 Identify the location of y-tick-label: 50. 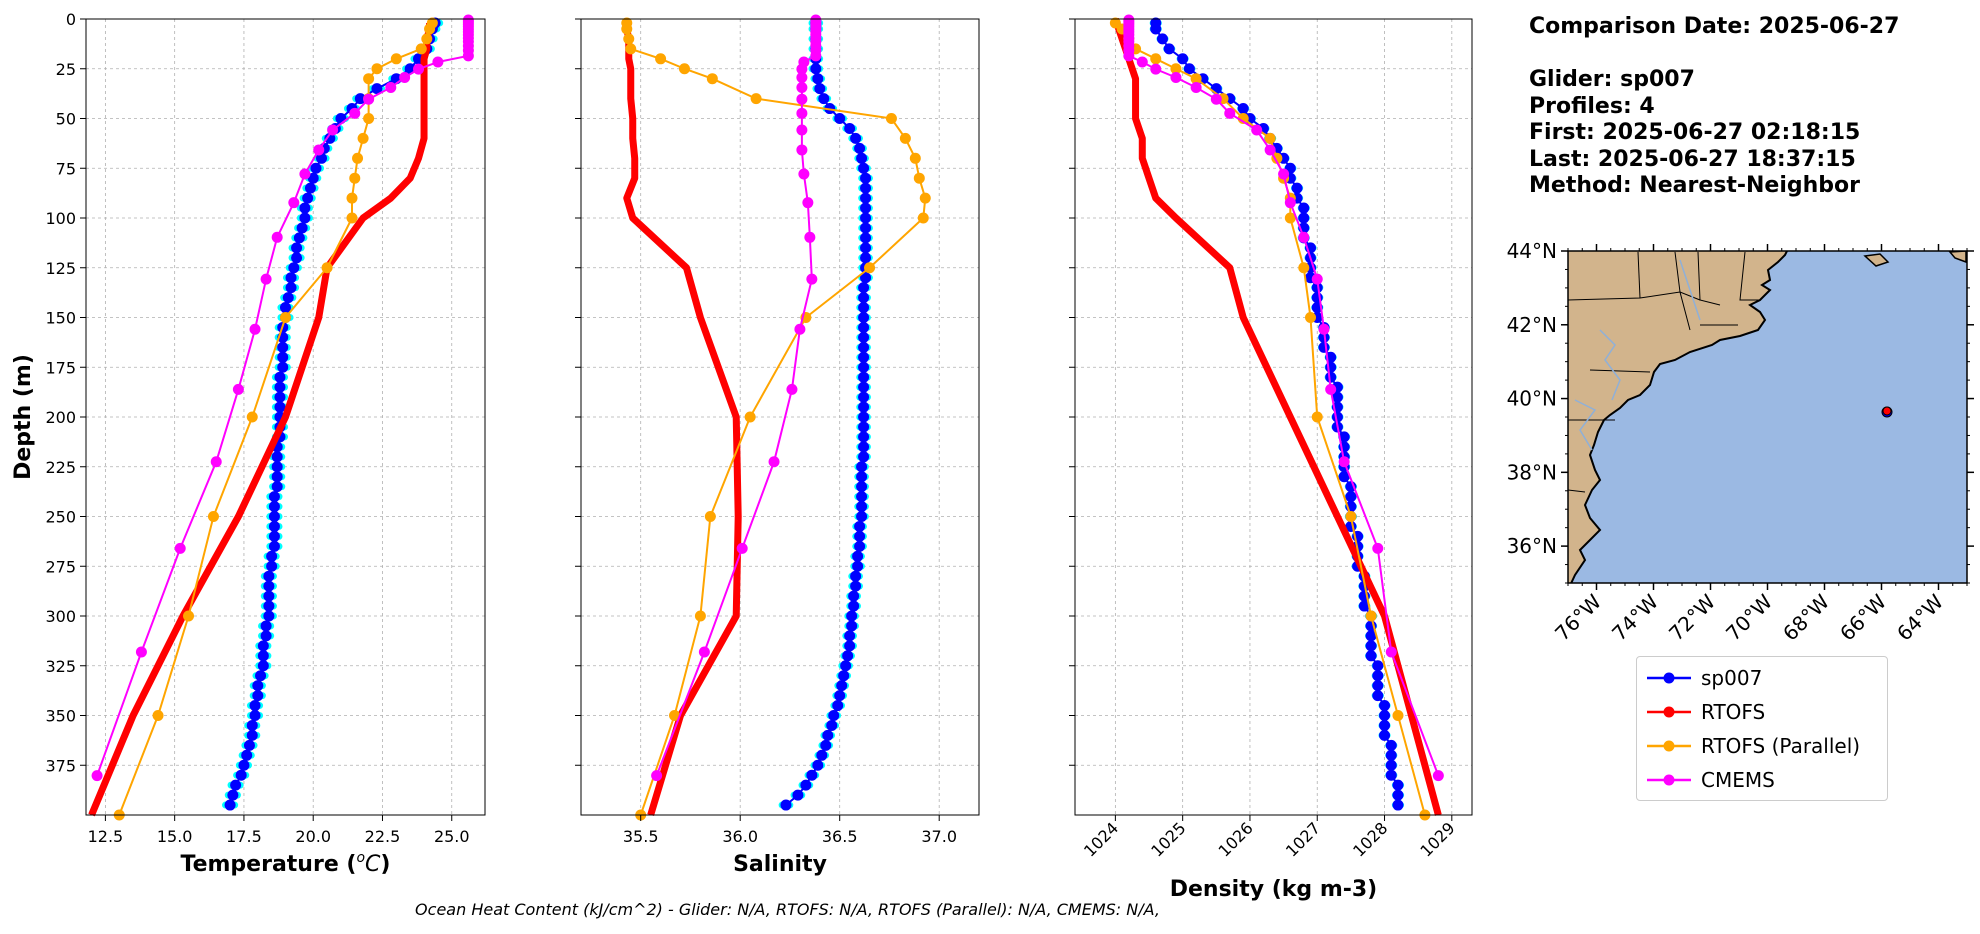
(66, 119).